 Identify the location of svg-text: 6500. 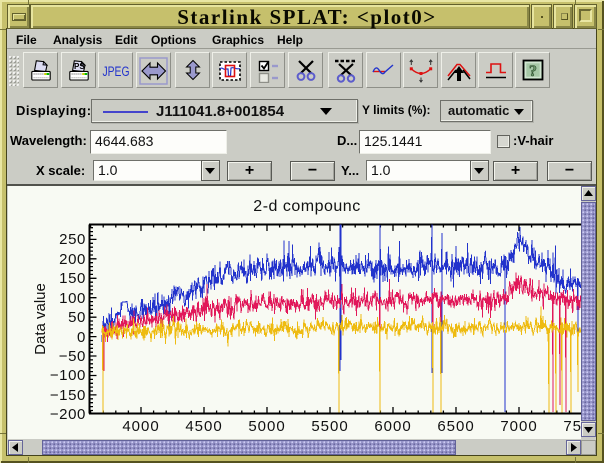
(455, 426).